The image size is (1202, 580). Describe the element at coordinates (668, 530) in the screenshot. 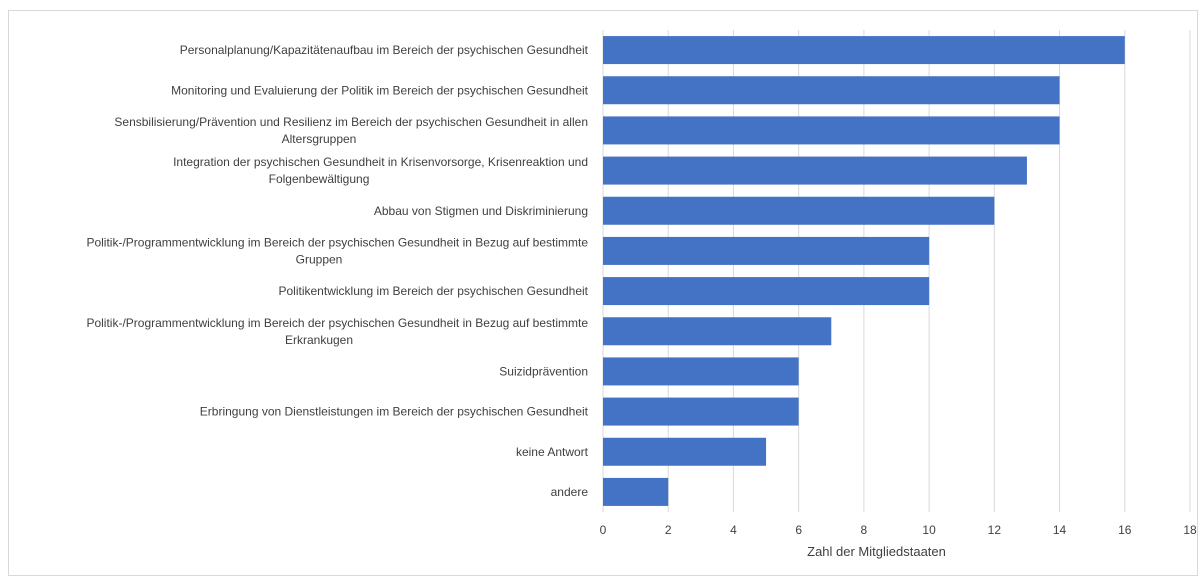

I see `x-tick-label: 2` at that location.